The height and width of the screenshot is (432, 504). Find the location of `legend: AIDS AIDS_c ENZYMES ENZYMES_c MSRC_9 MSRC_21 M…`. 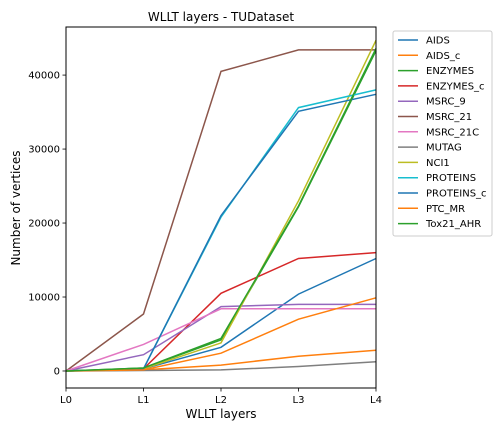

legend: AIDS AIDS_c ENZYMES ENZYMES_c MSRC_9 MSRC_21 M… is located at coordinates (442, 133).